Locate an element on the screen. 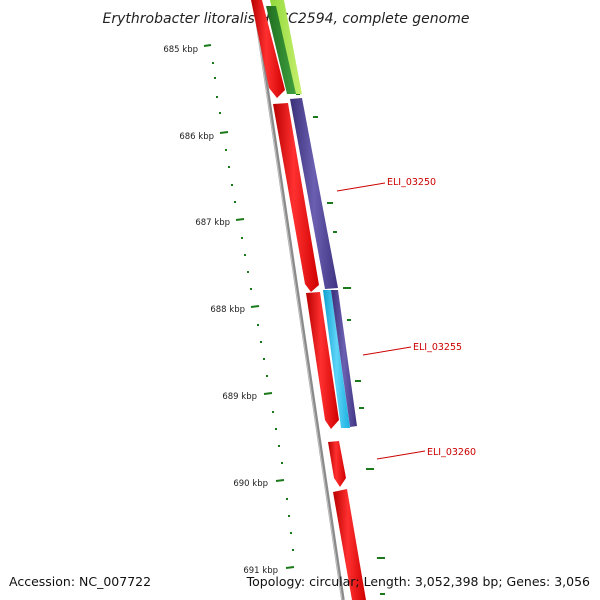  scale-tick-label: 687 kbp is located at coordinates (212, 223).